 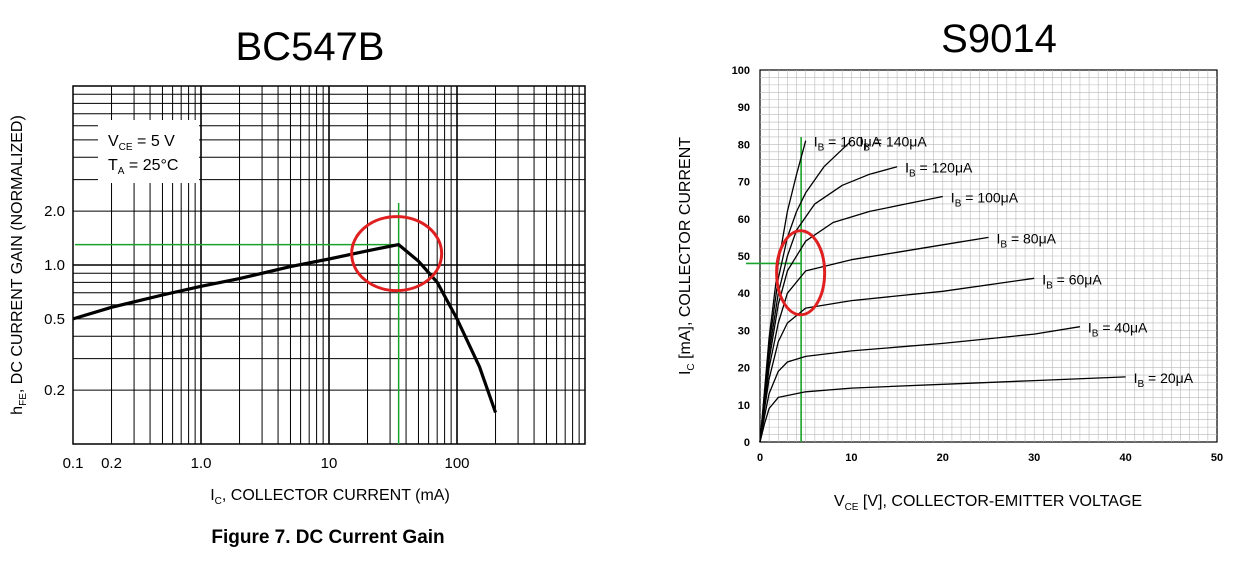 I want to click on x-tick-label: 20, so click(x=943, y=458).